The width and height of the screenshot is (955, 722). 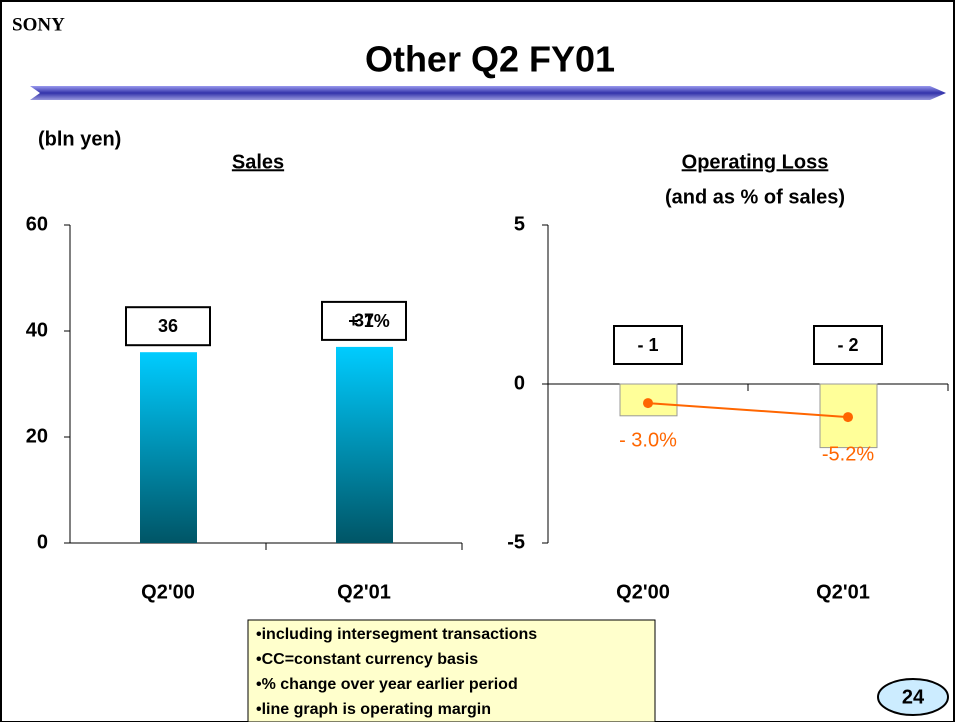 What do you see at coordinates (519, 224) in the screenshot?
I see `y-tick-label: 5` at bounding box center [519, 224].